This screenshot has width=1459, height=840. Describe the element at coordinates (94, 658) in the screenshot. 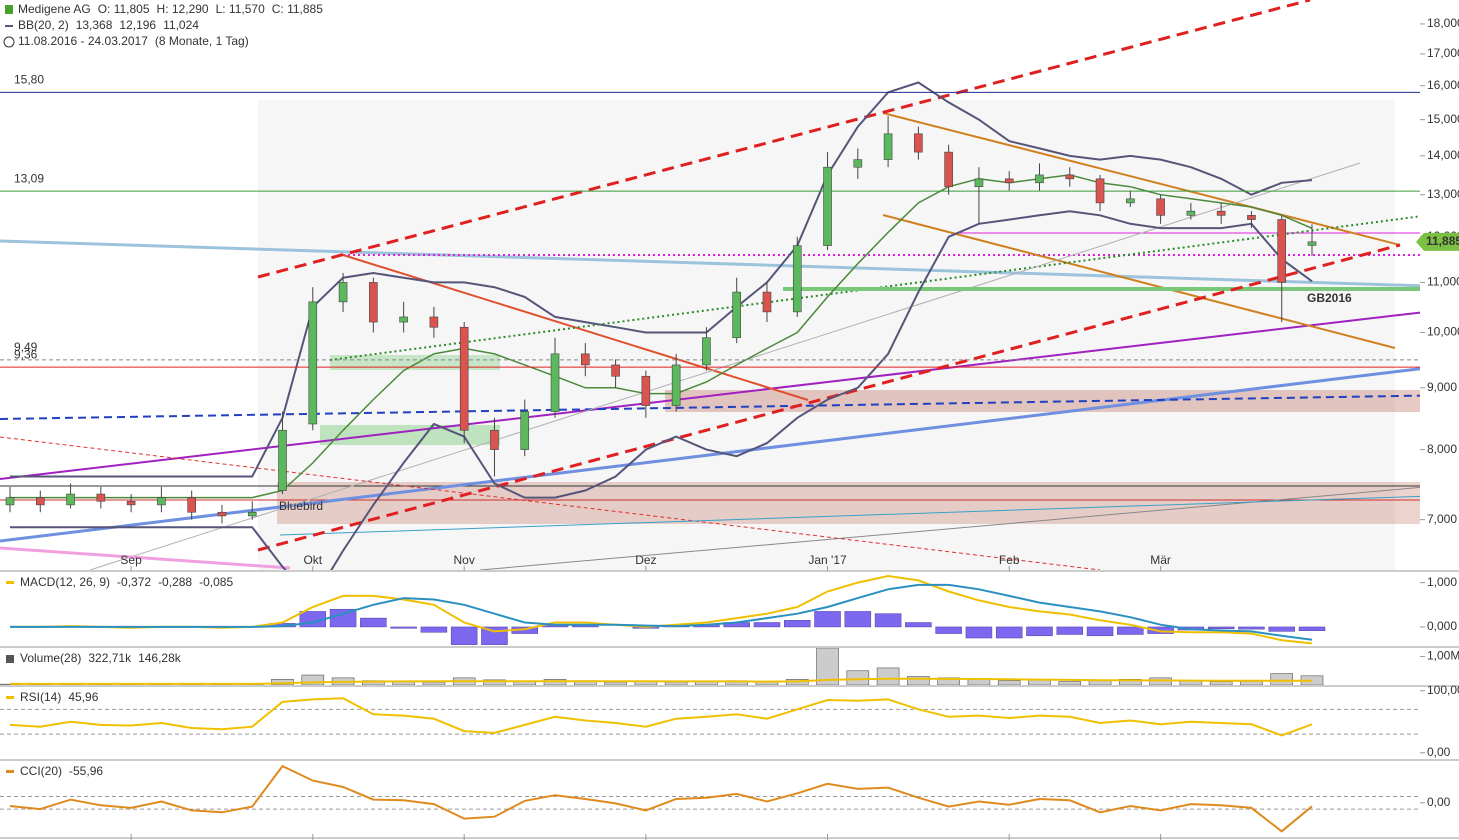

I see `volume-legend: Volume(28) 322,71k 146,28k` at that location.